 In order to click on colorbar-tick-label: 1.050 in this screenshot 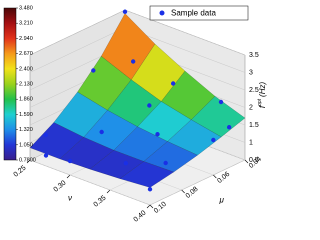, I will do `click(26, 145)`.